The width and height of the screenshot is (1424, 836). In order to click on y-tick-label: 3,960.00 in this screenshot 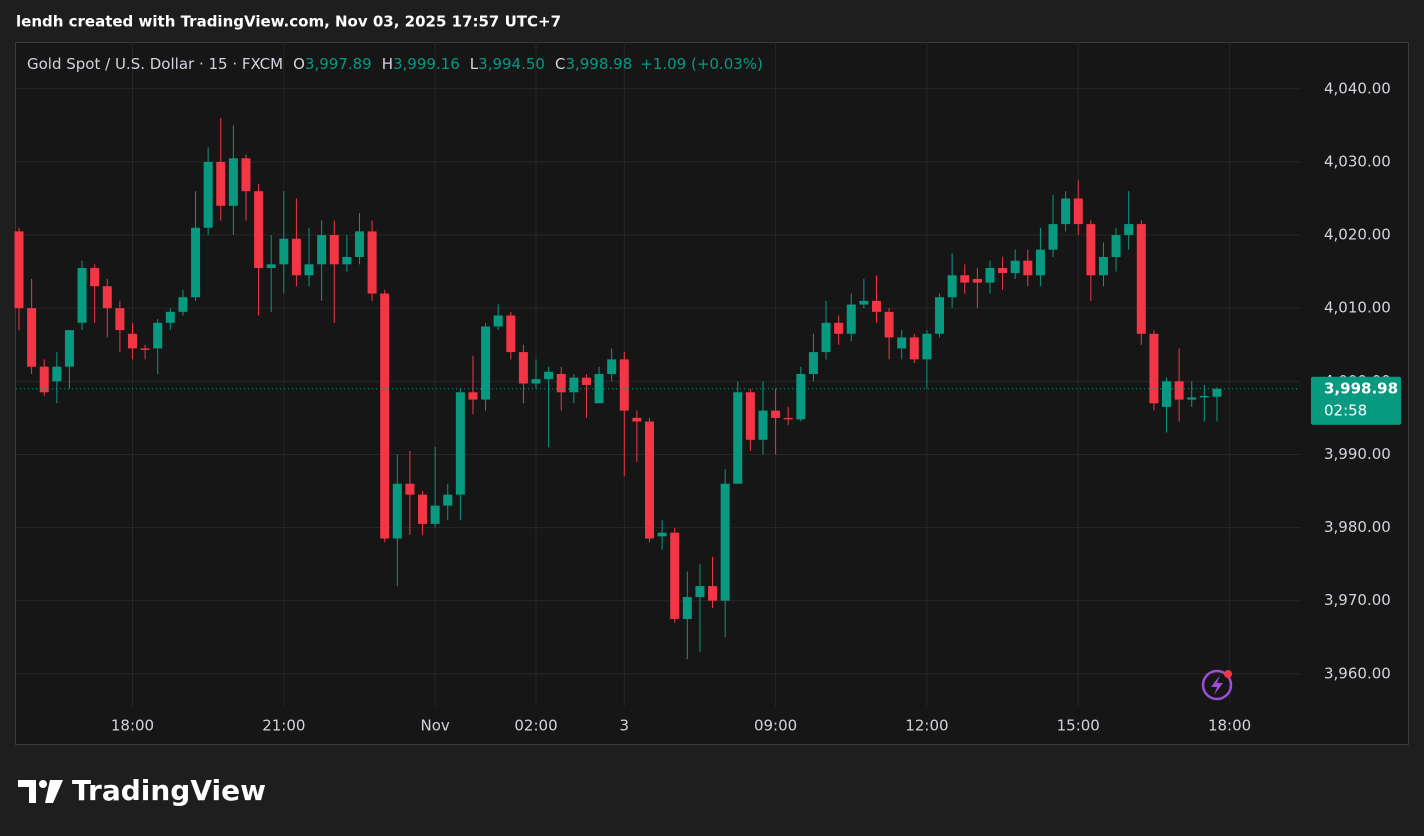, I will do `click(1357, 673)`.